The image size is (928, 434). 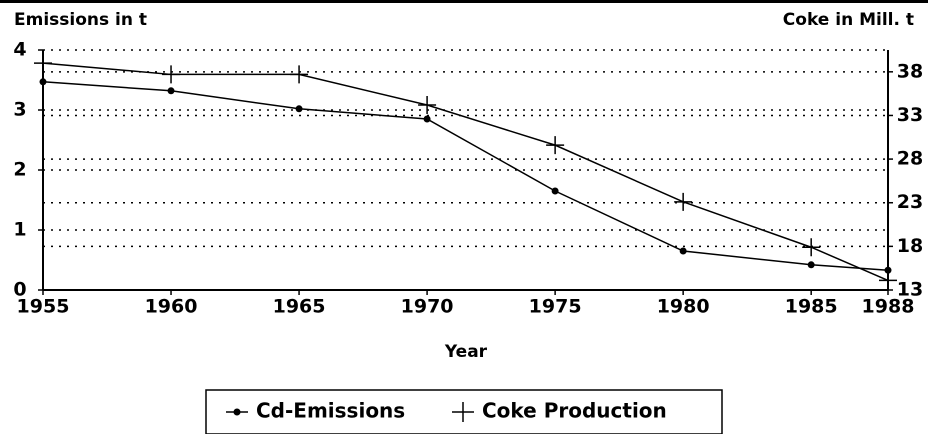 What do you see at coordinates (683, 307) in the screenshot?
I see `x-tick-label: 1980` at bounding box center [683, 307].